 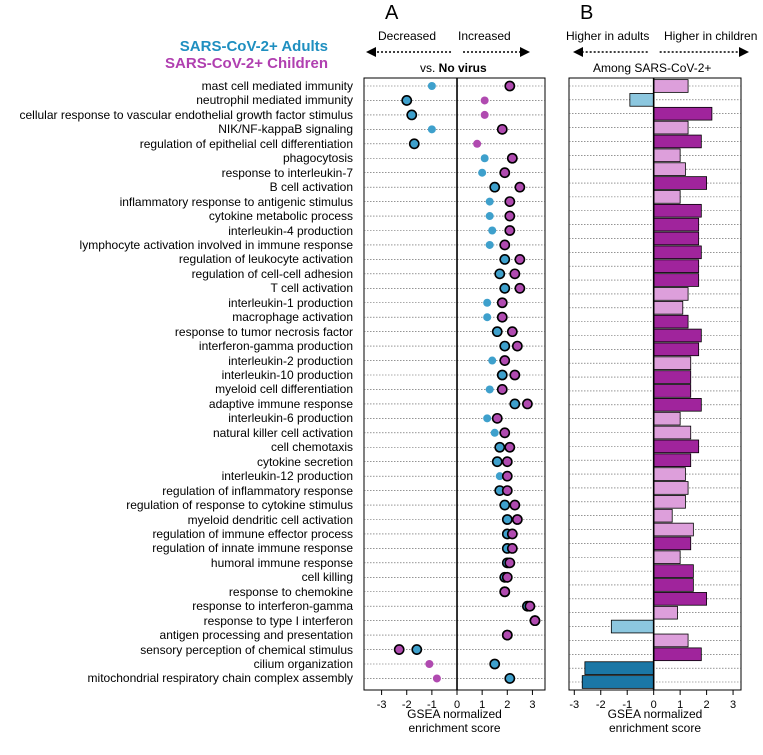 I want to click on decreased-arrowhead, so click(x=371, y=52).